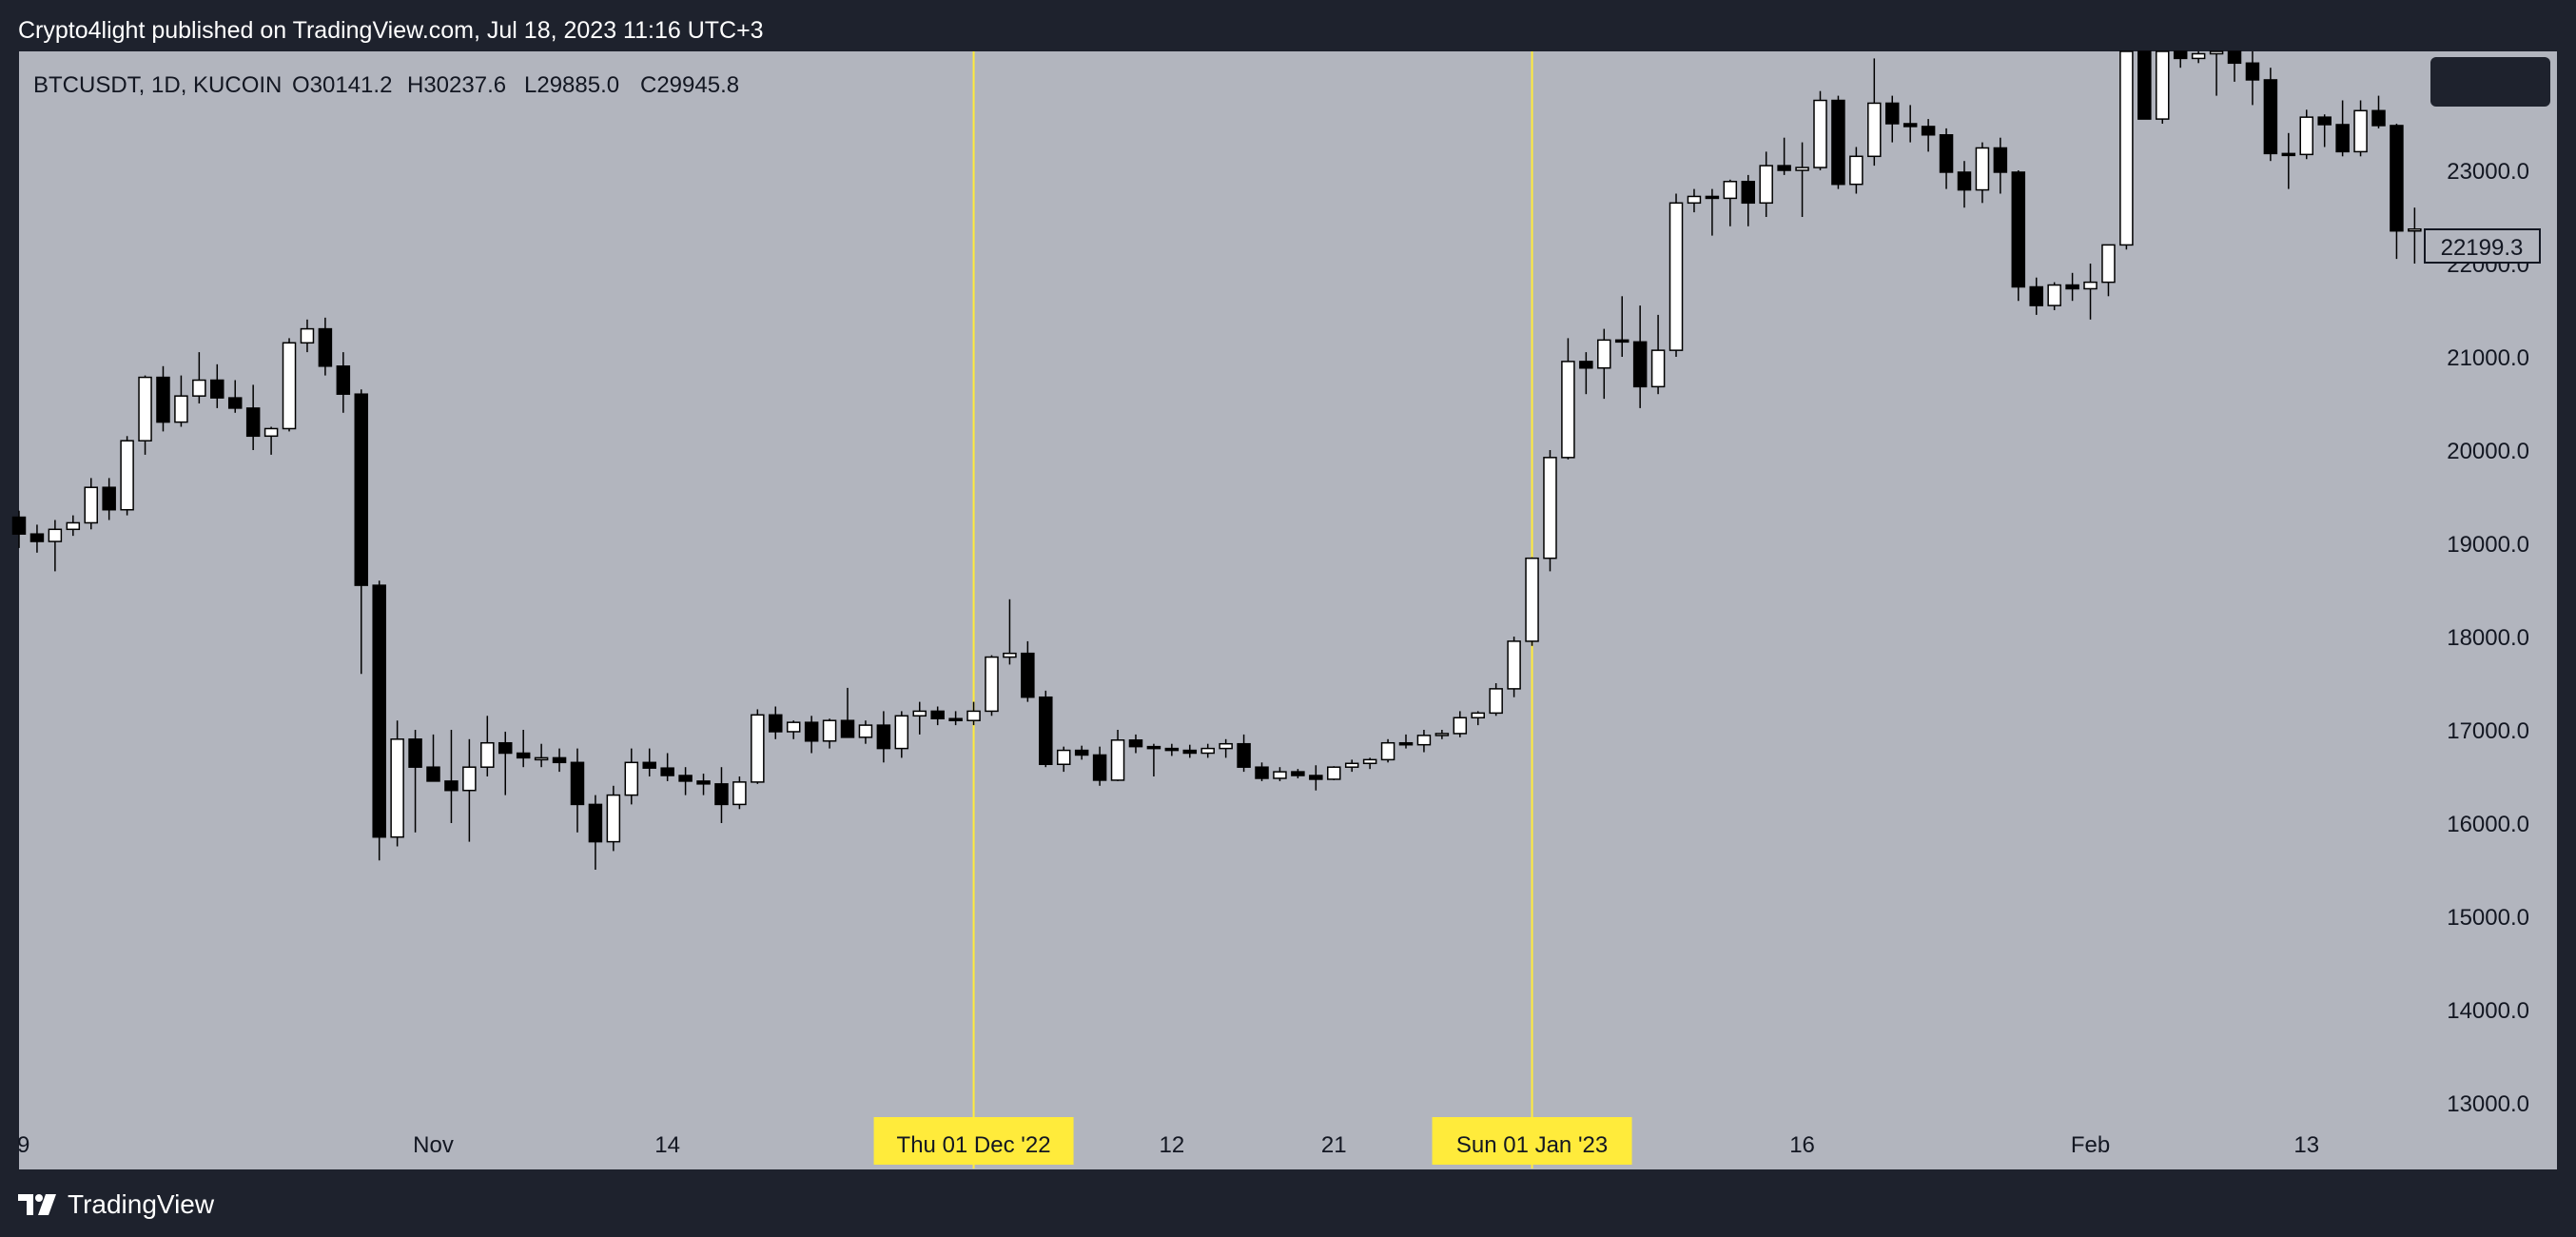 The height and width of the screenshot is (1237, 2576). I want to click on x-tick-label: 13, so click(2306, 1145).